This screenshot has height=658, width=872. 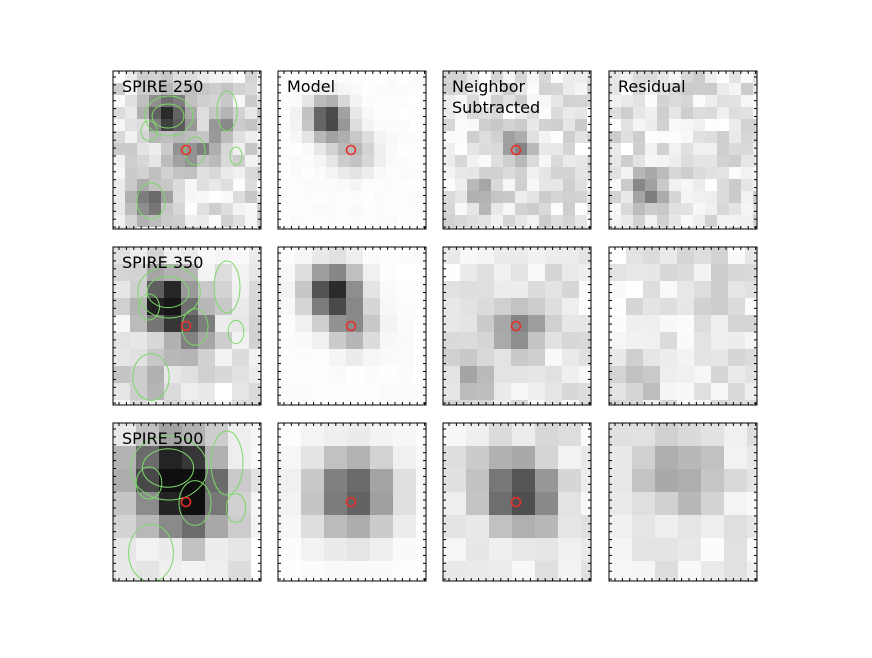 I want to click on panel, so click(x=352, y=150).